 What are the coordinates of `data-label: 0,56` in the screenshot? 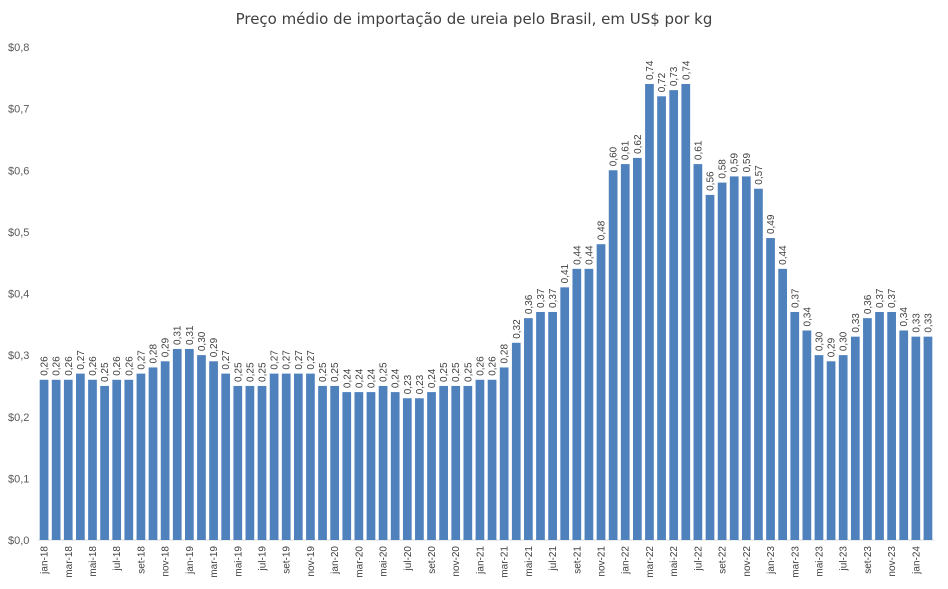 It's located at (711, 181).